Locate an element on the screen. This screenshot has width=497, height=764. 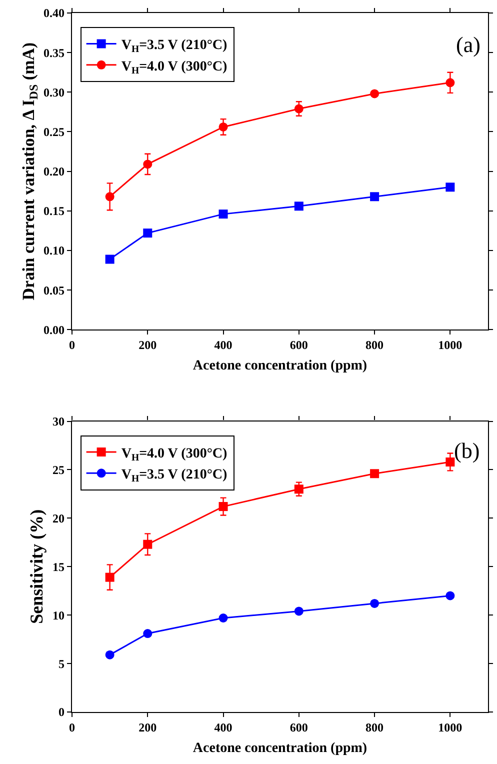
annotation: (b) is located at coordinates (467, 450).